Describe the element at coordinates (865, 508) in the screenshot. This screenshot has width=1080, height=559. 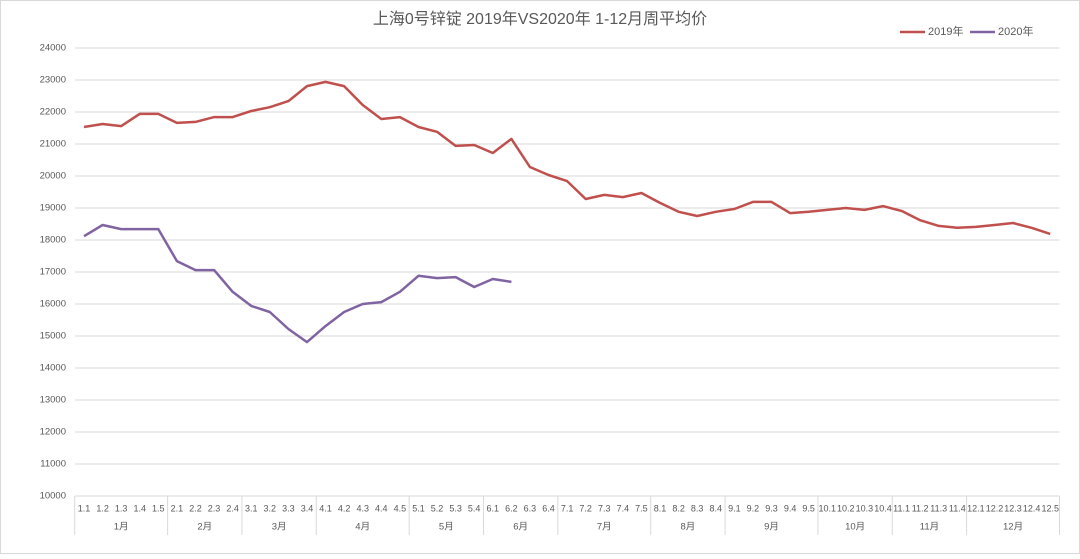
I see `x-tick-label: 10.3` at that location.